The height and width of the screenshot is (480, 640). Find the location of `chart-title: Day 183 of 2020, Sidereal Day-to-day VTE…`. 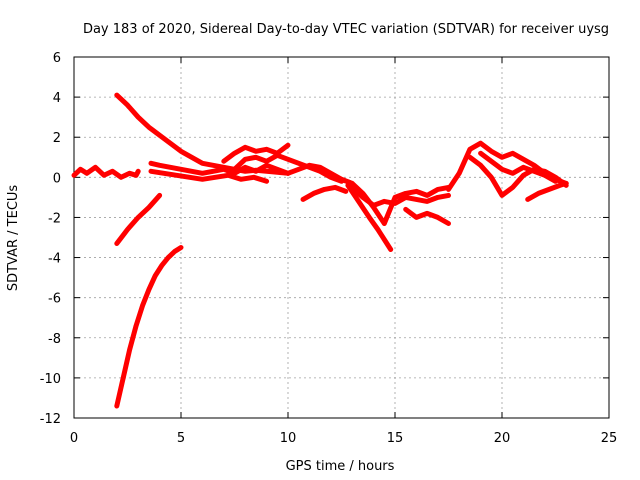

chart-title: Day 183 of 2020, Sidereal Day-to-day VTE… is located at coordinates (346, 29).